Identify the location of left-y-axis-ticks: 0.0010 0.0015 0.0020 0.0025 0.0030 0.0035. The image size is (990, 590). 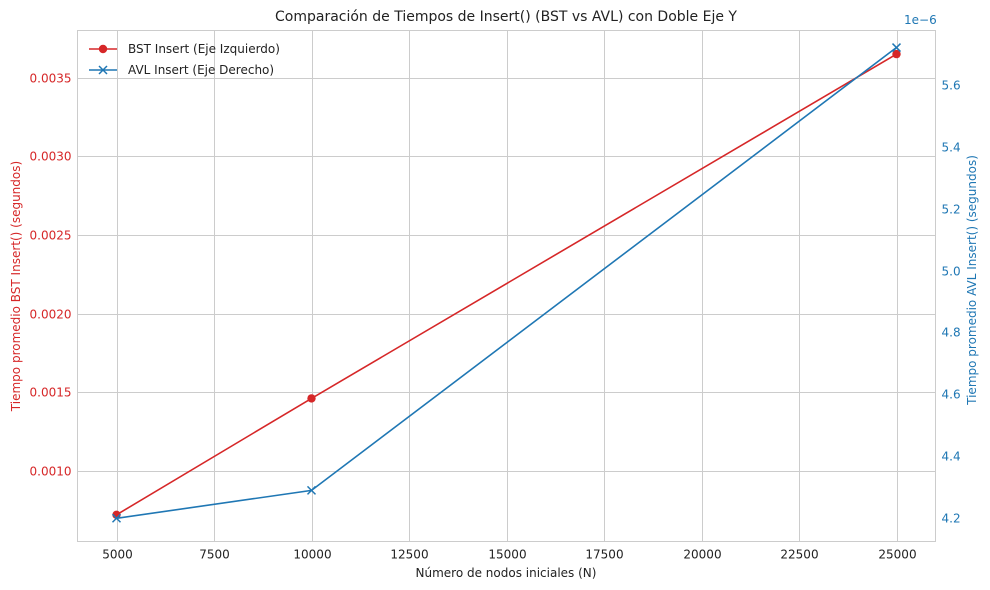
(51, 275).